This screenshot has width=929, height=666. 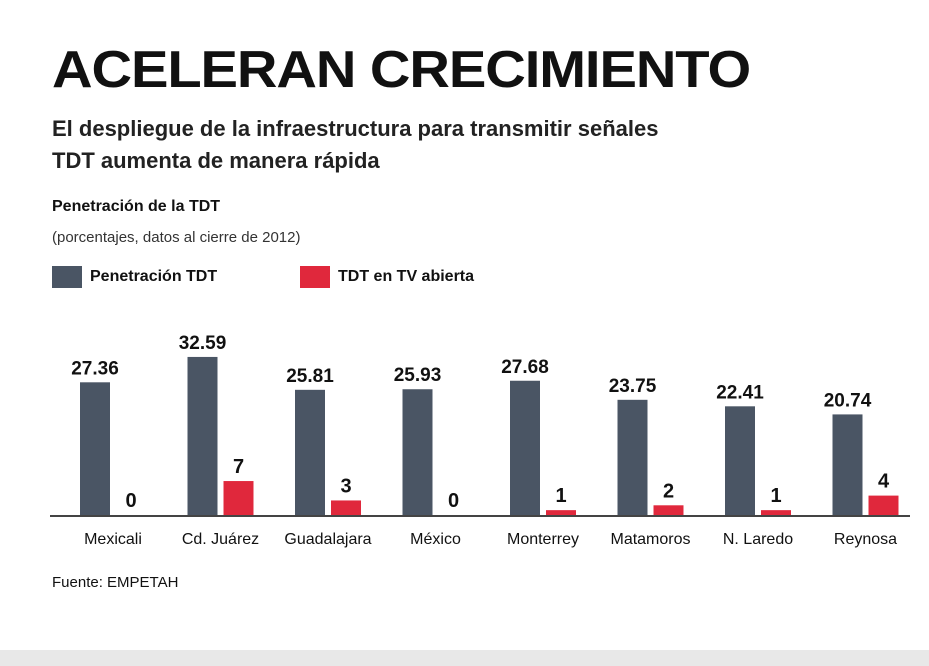 What do you see at coordinates (865, 539) in the screenshot?
I see `category-label: Reynosa` at bounding box center [865, 539].